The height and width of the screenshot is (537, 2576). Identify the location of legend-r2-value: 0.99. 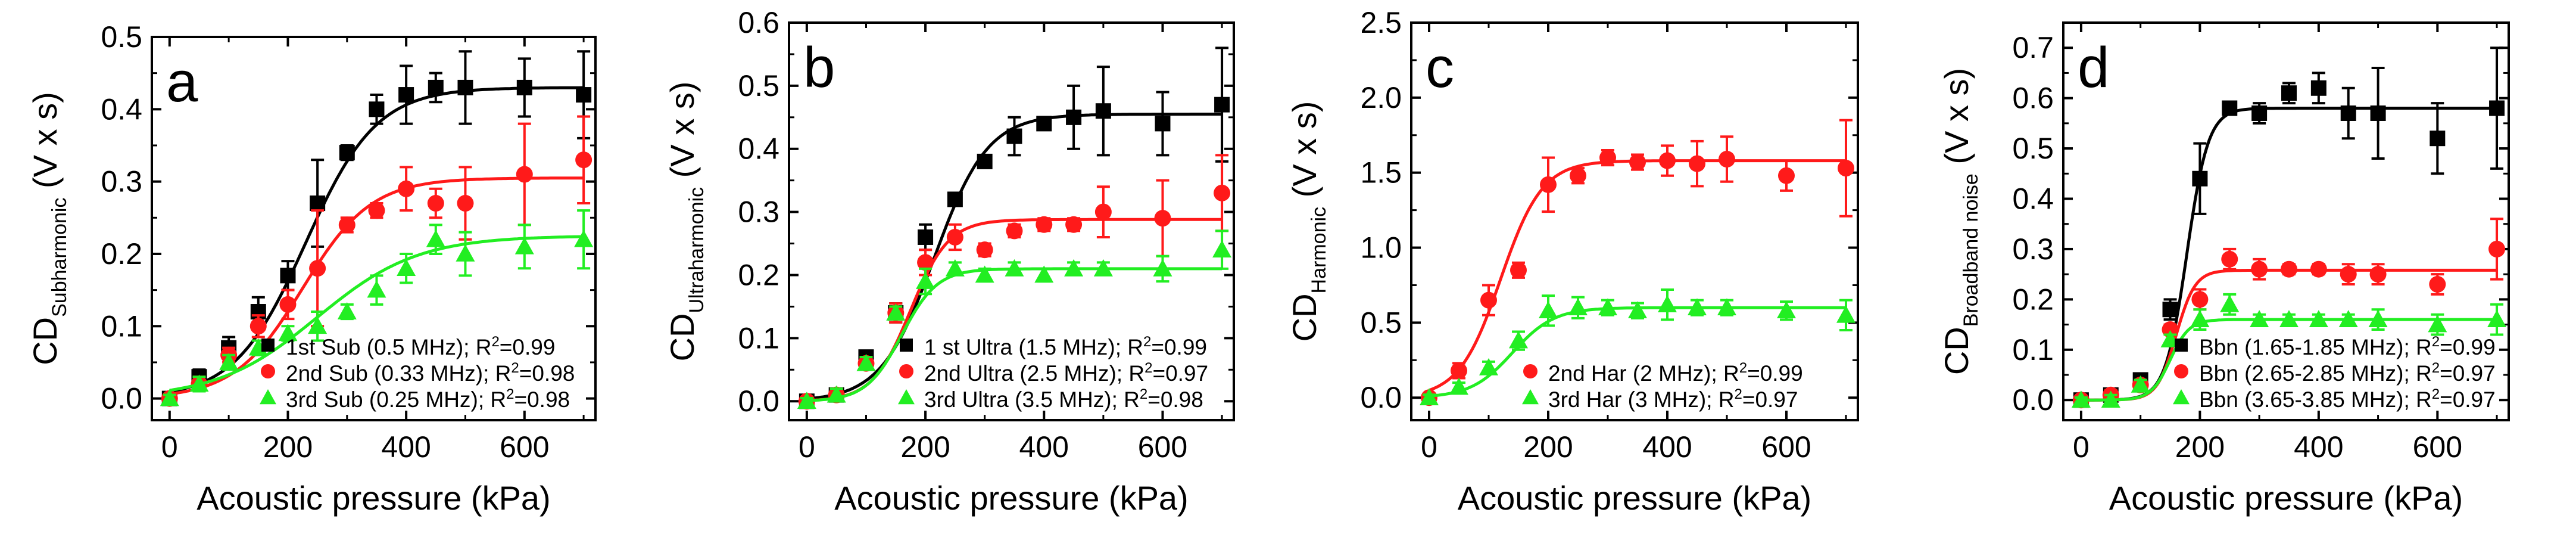
(1781, 373).